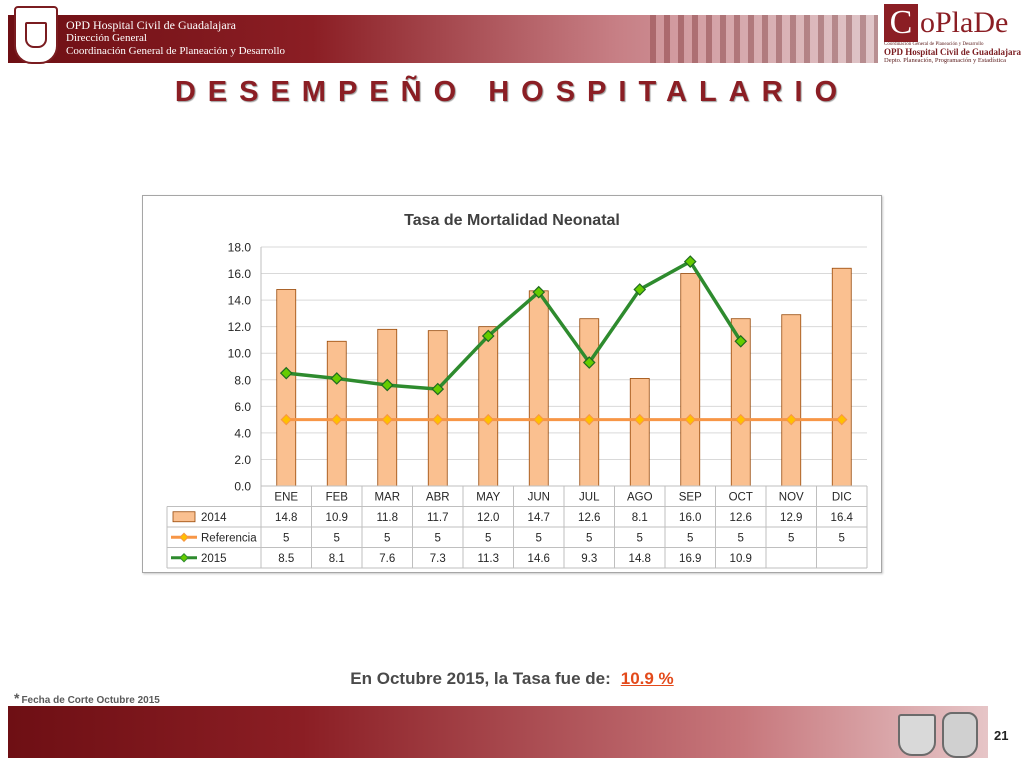 The height and width of the screenshot is (768, 1024). What do you see at coordinates (488, 498) in the screenshot?
I see `x-tick-label: MAY` at bounding box center [488, 498].